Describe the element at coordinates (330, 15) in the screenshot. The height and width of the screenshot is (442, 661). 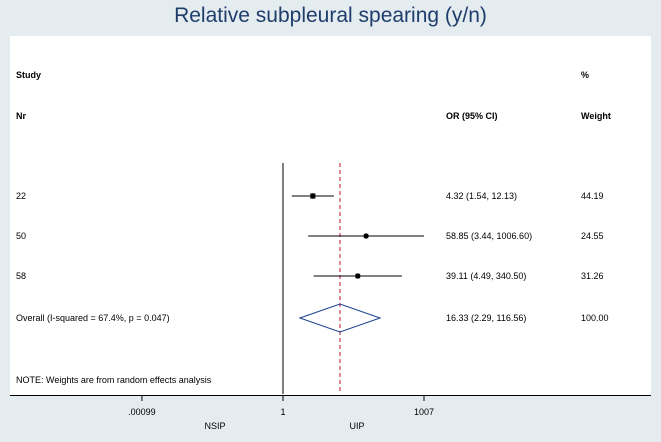
I see `chart-title: Relative subpleural spearing (y/n)` at that location.